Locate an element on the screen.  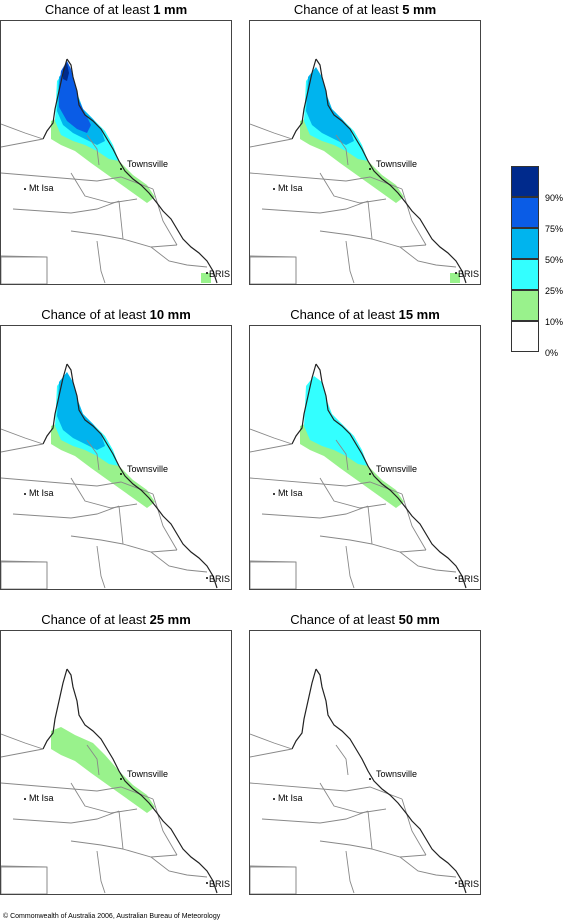
legend-label: 90% is located at coordinates (554, 198).